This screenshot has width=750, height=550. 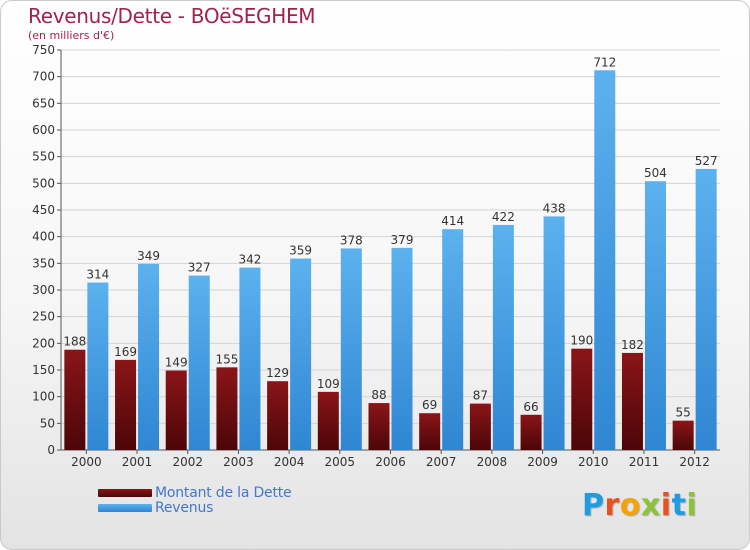 What do you see at coordinates (604, 62) in the screenshot?
I see `data-label-revenus: 712` at bounding box center [604, 62].